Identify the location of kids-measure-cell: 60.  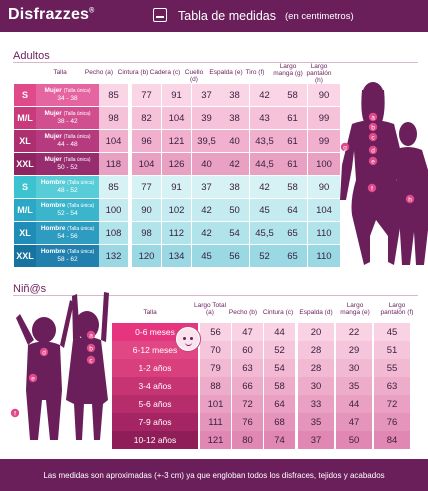
(247, 350).